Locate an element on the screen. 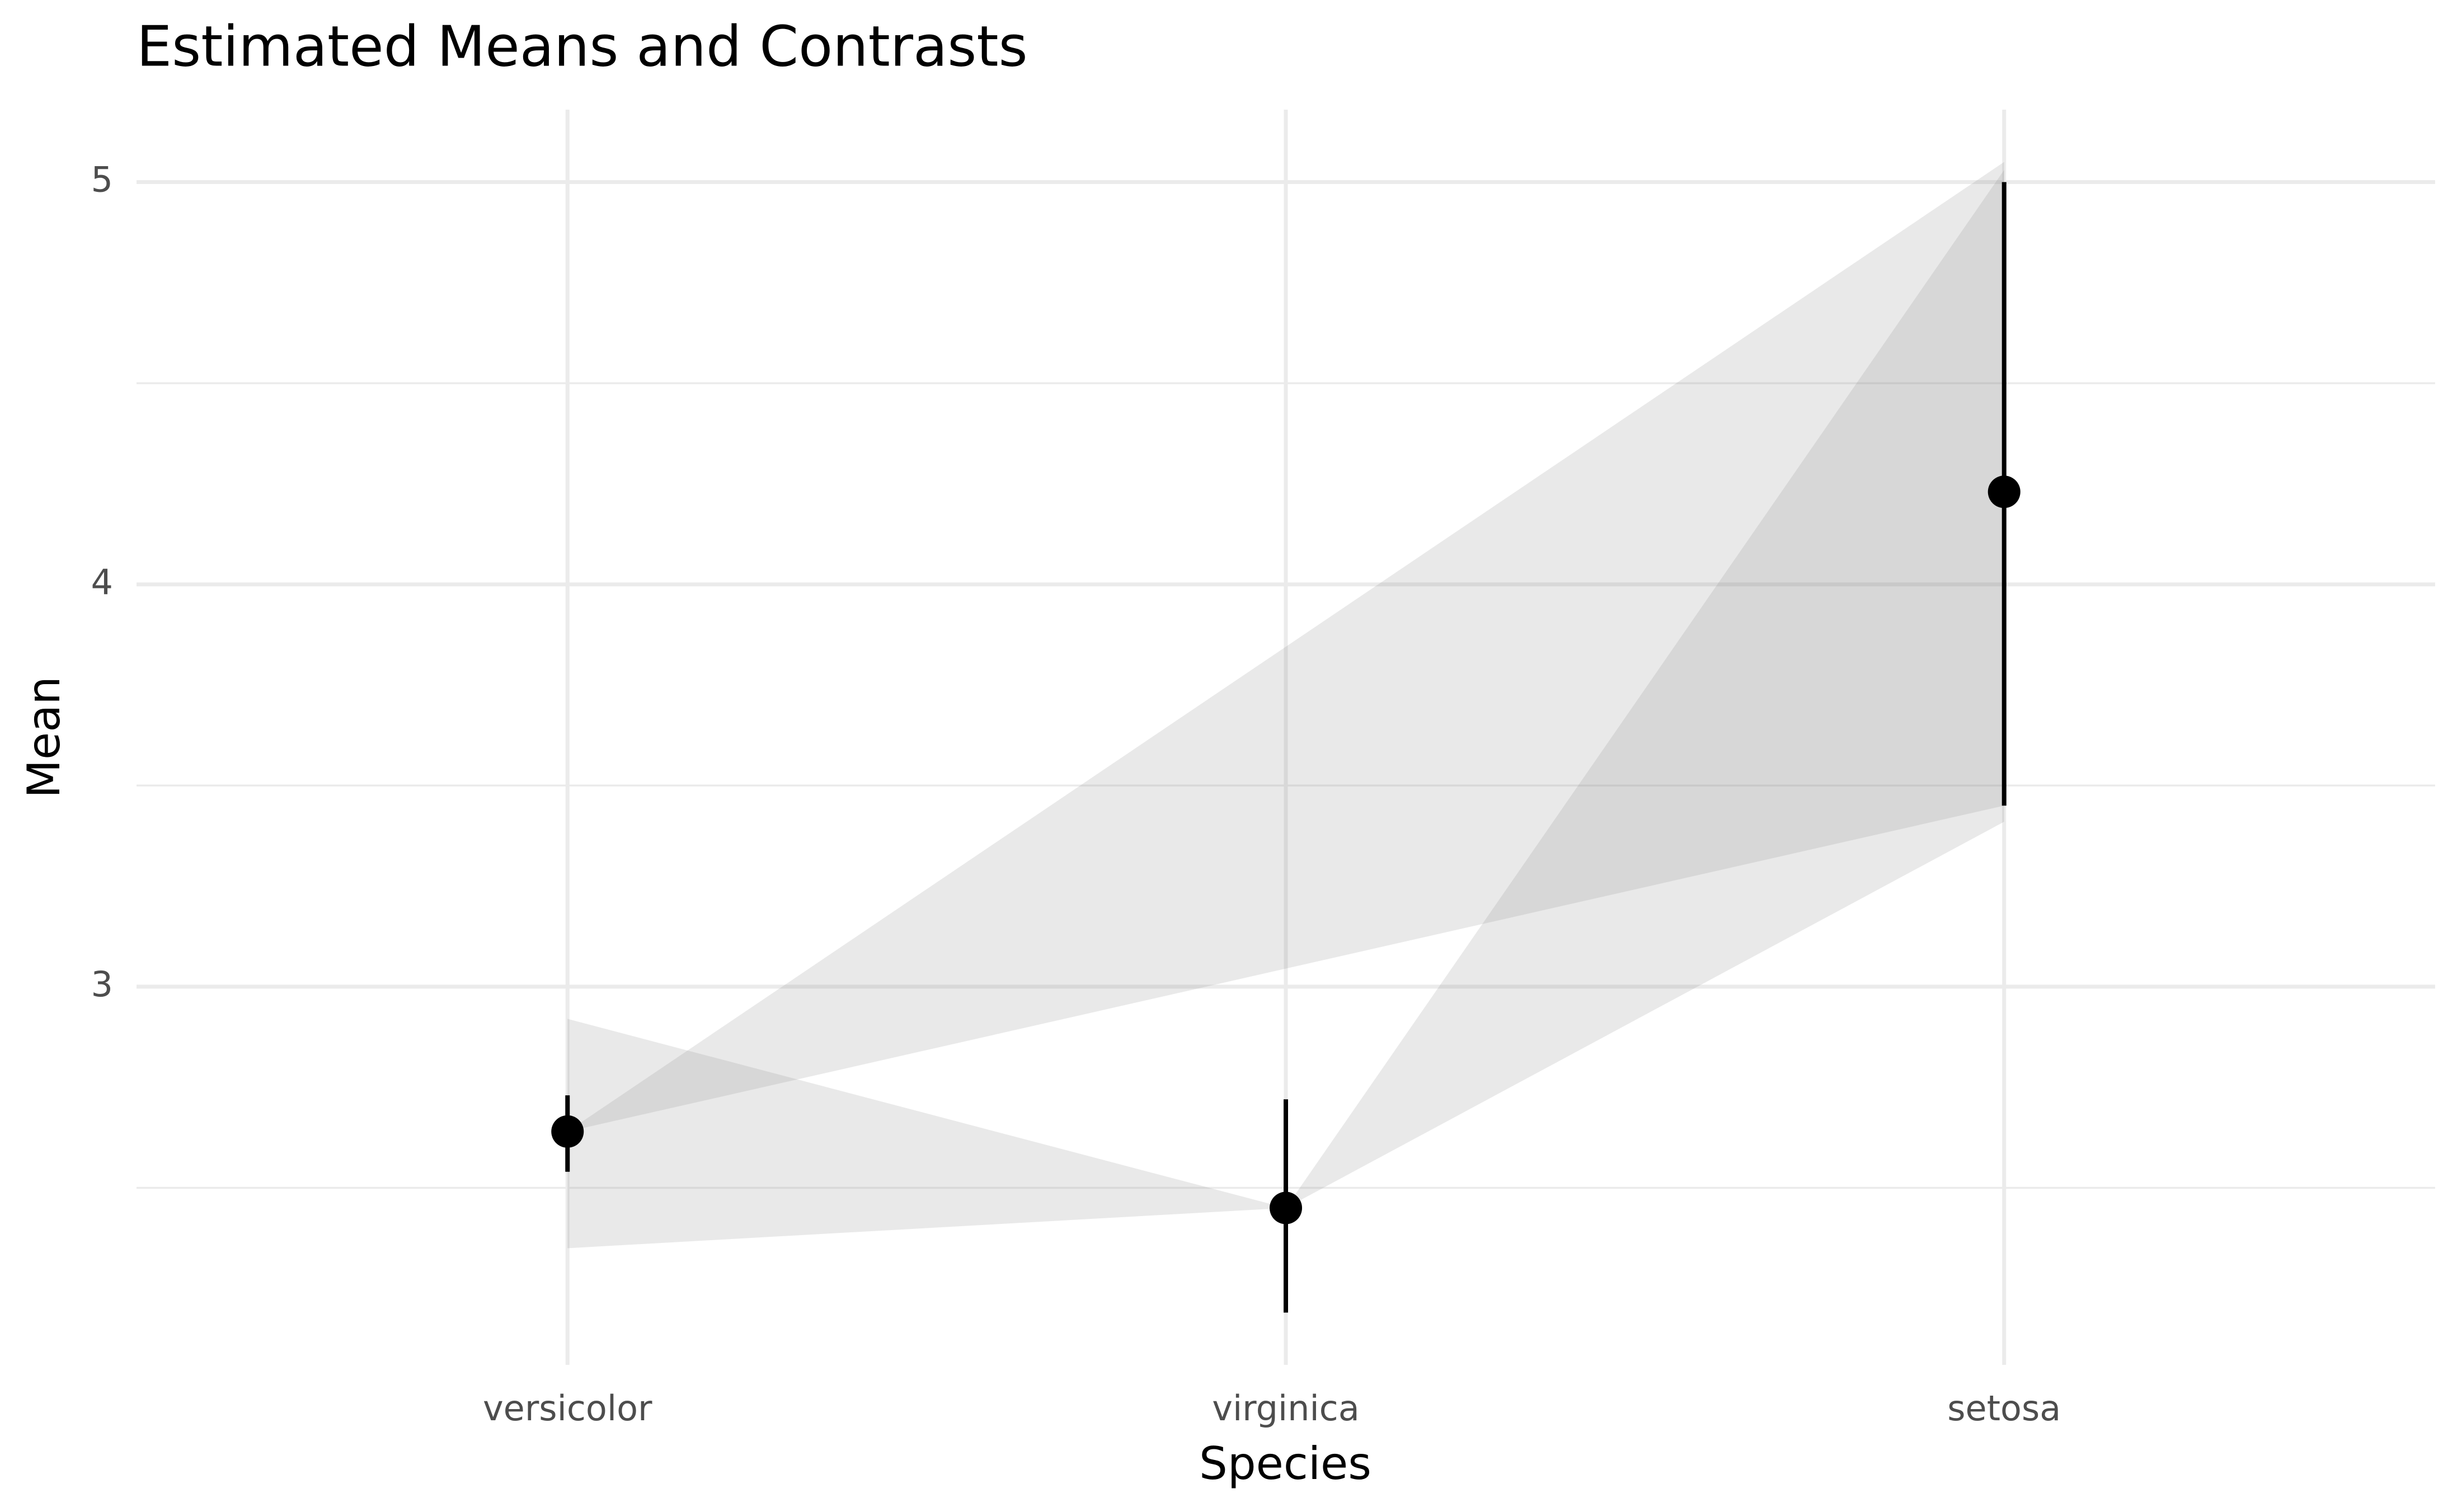 Image resolution: width=2448 pixels, height=1512 pixels. x-tick-label: virginica is located at coordinates (1286, 1408).